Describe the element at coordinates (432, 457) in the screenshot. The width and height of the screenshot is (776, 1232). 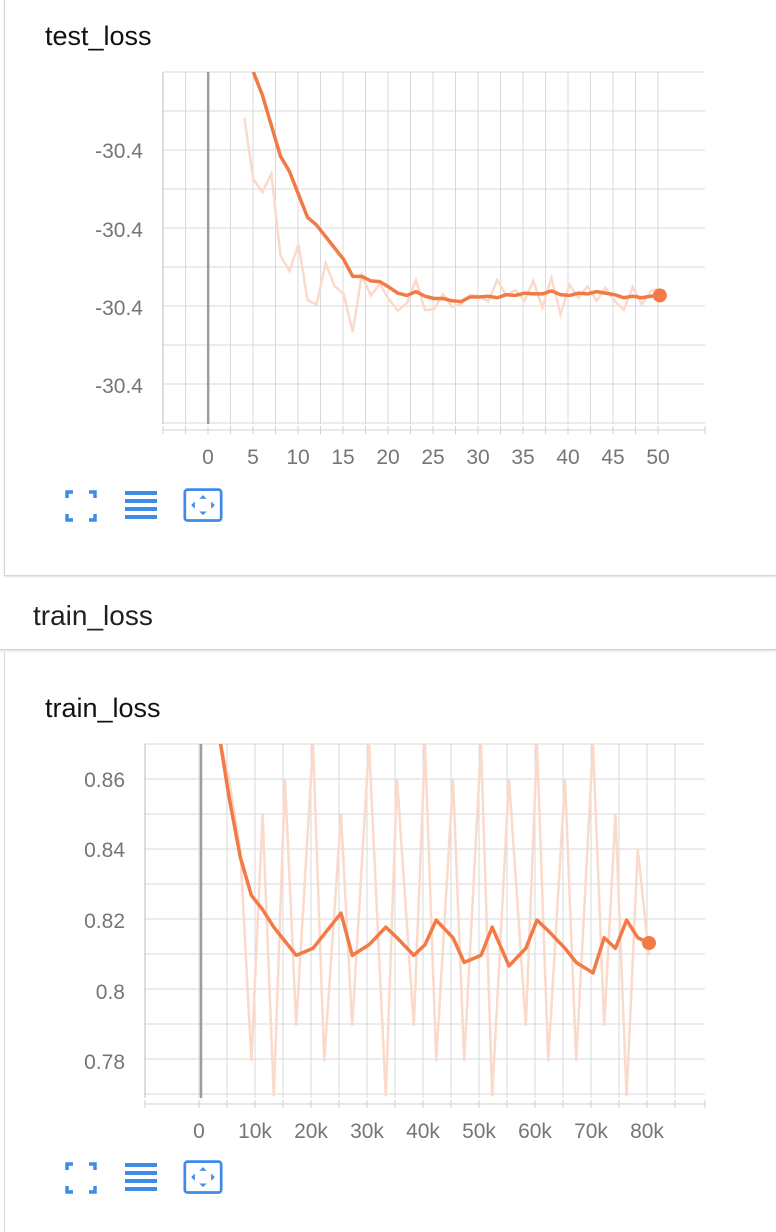
I see `x-tick-label: 25` at that location.